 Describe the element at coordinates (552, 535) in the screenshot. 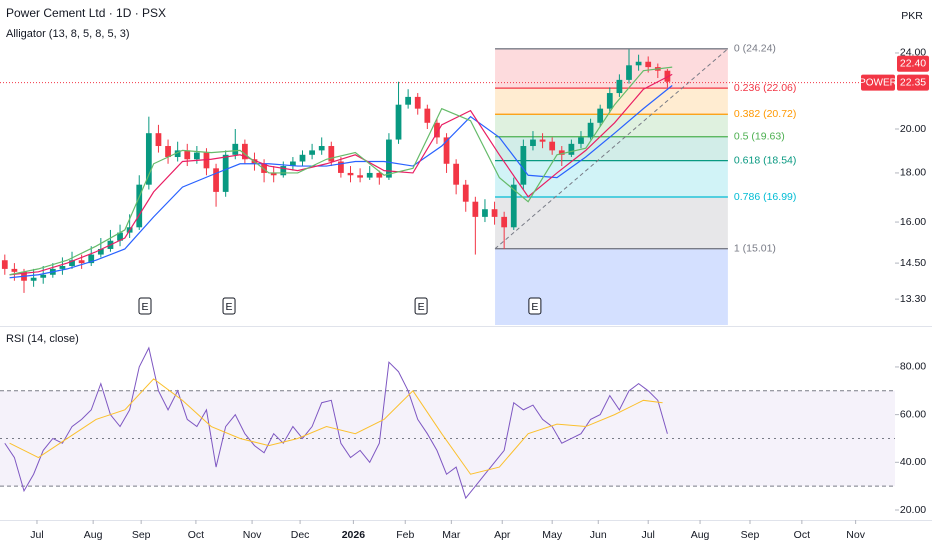

I see `x-tick-label: May` at that location.